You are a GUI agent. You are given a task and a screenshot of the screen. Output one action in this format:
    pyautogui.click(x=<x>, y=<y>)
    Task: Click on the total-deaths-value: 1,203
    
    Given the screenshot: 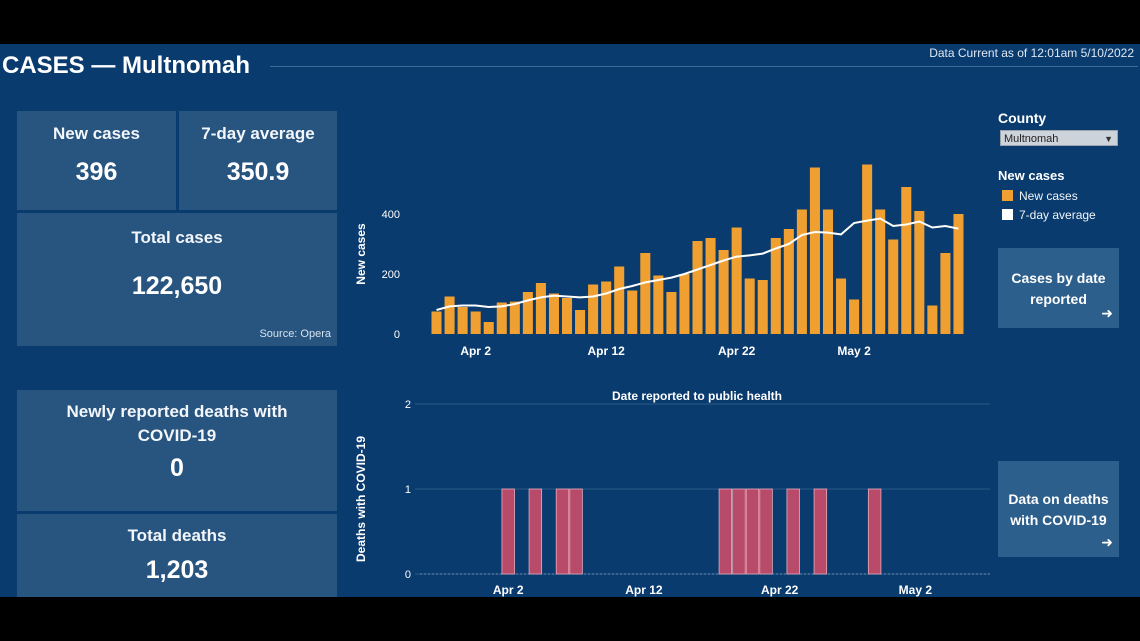 What is the action you would take?
    pyautogui.click(x=177, y=570)
    